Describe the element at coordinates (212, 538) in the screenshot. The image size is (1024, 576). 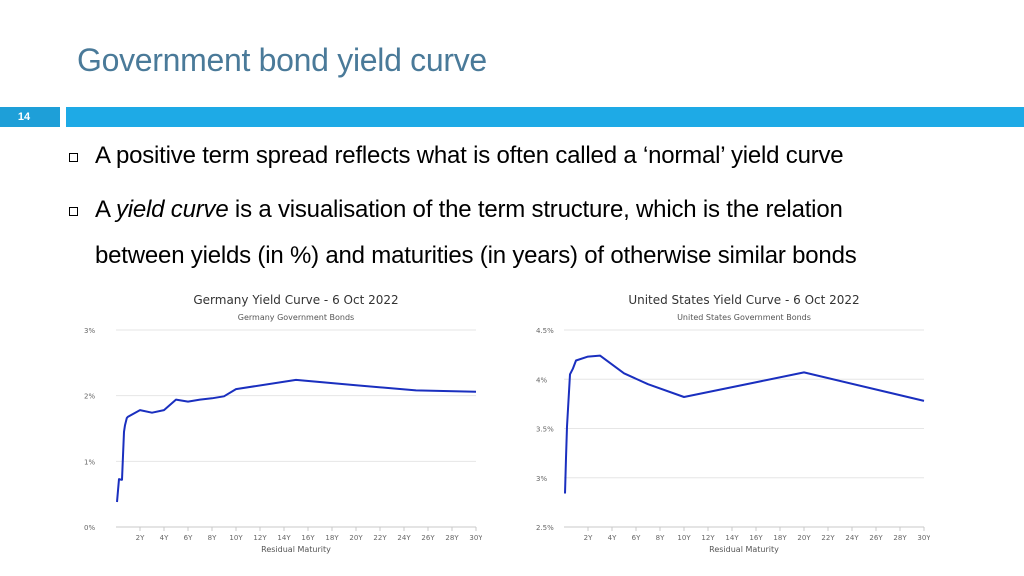
I see `germany-xtick-label: 8Y` at that location.